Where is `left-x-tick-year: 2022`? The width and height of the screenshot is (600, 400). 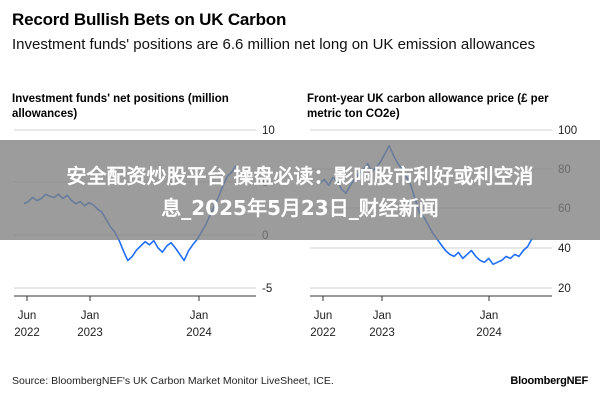
left-x-tick-year: 2022 is located at coordinates (27, 333).